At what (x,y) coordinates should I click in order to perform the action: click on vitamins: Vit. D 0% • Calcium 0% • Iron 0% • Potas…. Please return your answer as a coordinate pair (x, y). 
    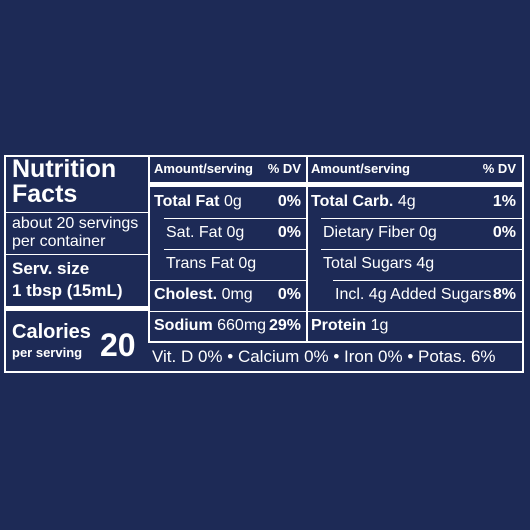
    Looking at the image, I should click on (324, 356).